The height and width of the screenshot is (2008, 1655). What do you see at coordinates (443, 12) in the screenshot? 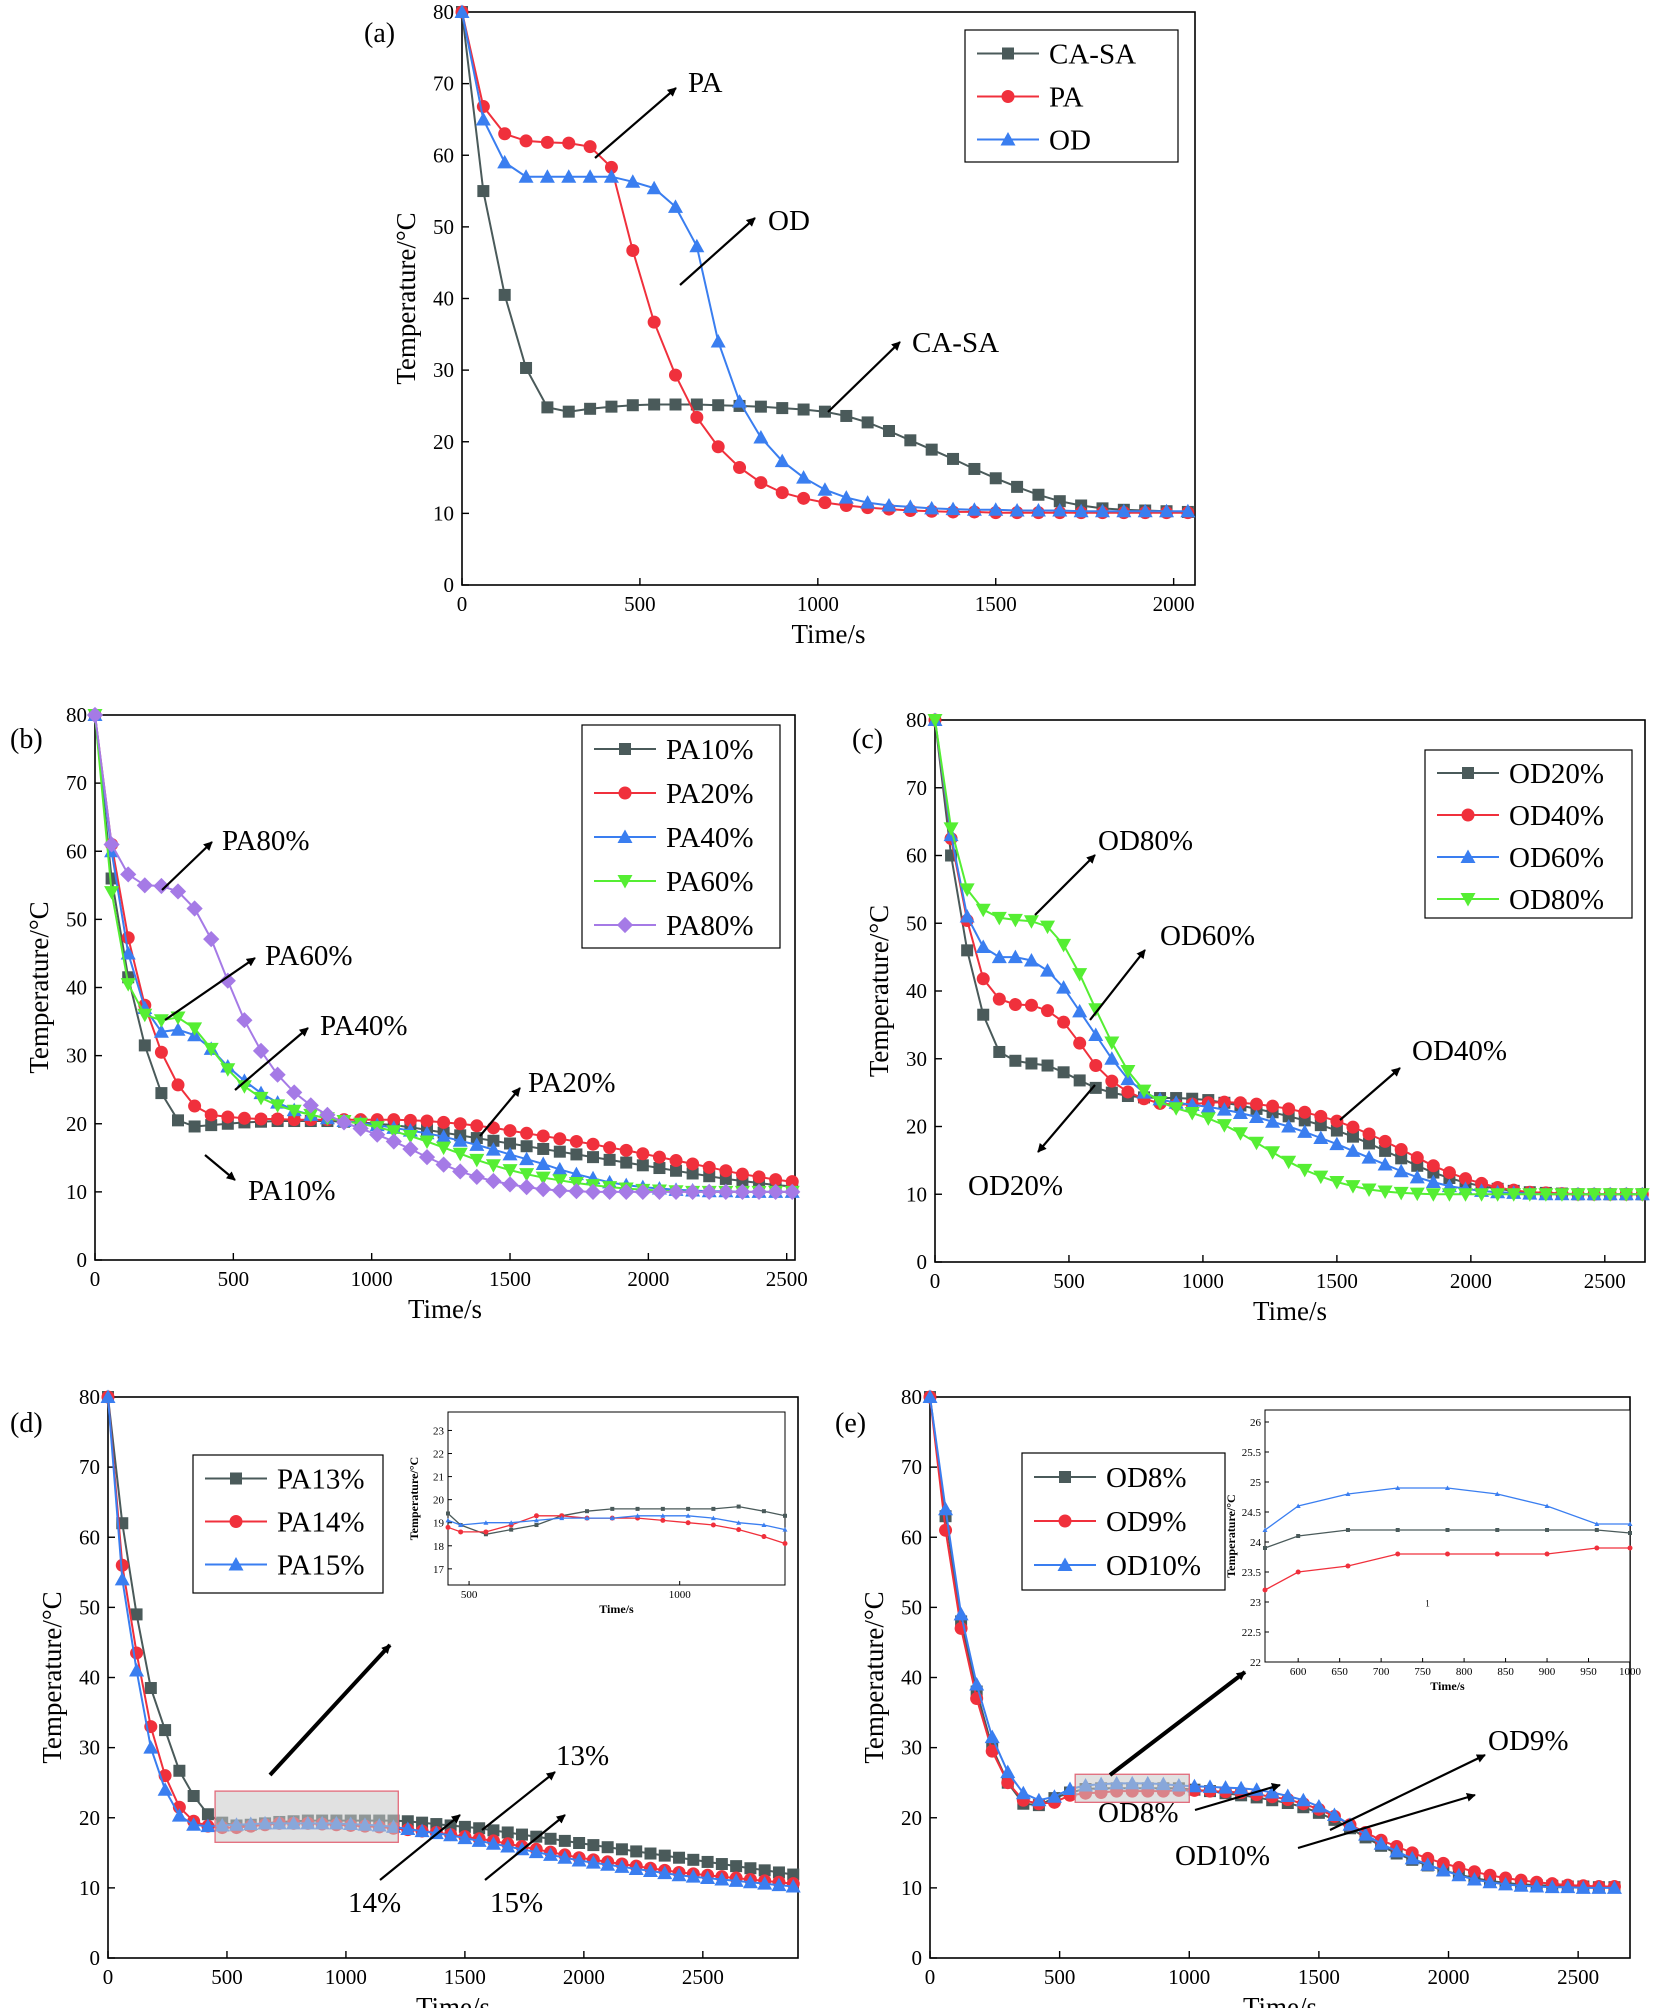
I see `y-tick-label: 80` at bounding box center [443, 12].